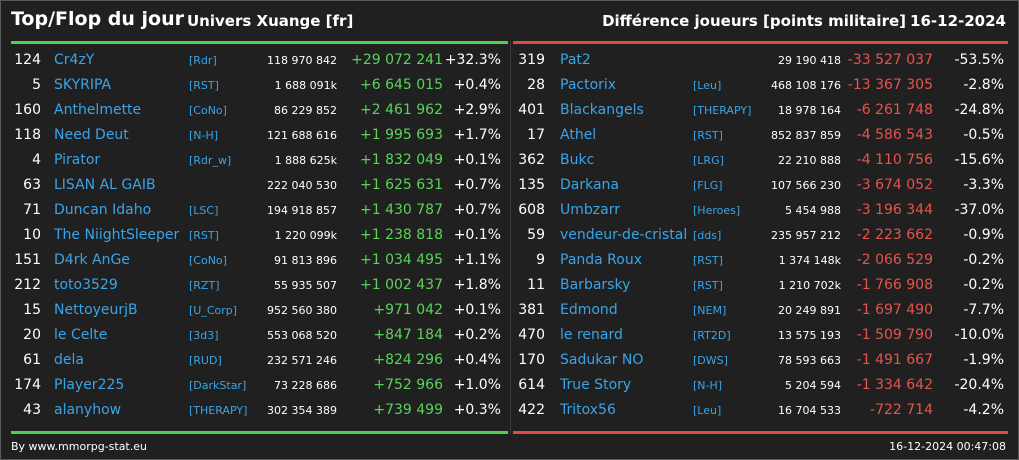  What do you see at coordinates (218, 385) in the screenshot?
I see `alliance-tag-link: [DarkStar]` at bounding box center [218, 385].